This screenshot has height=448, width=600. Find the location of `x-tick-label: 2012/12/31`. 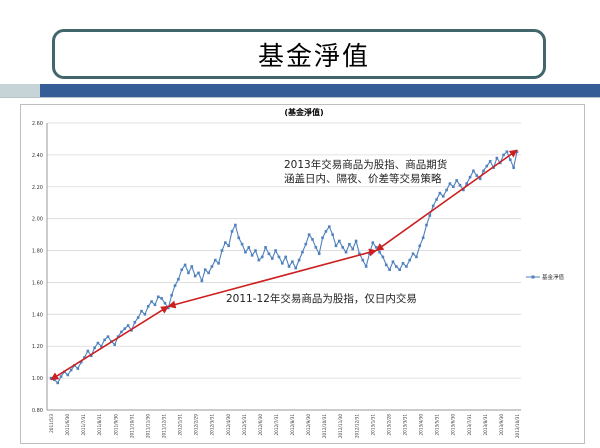

x-tick-label: 2012/12/31 is located at coordinates (356, 426).